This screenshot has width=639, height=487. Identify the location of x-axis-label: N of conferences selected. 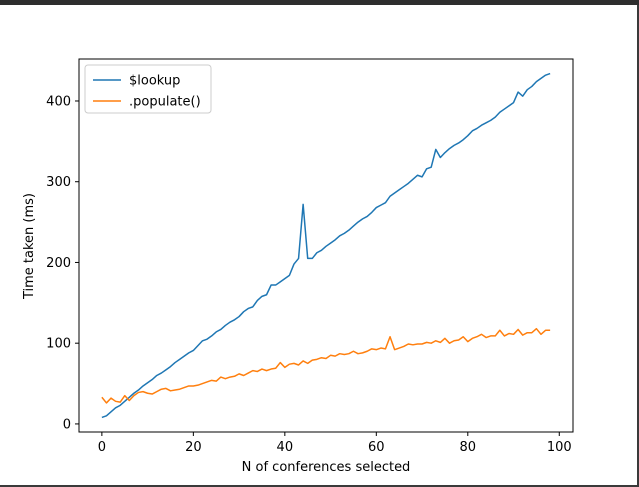
(326, 467).